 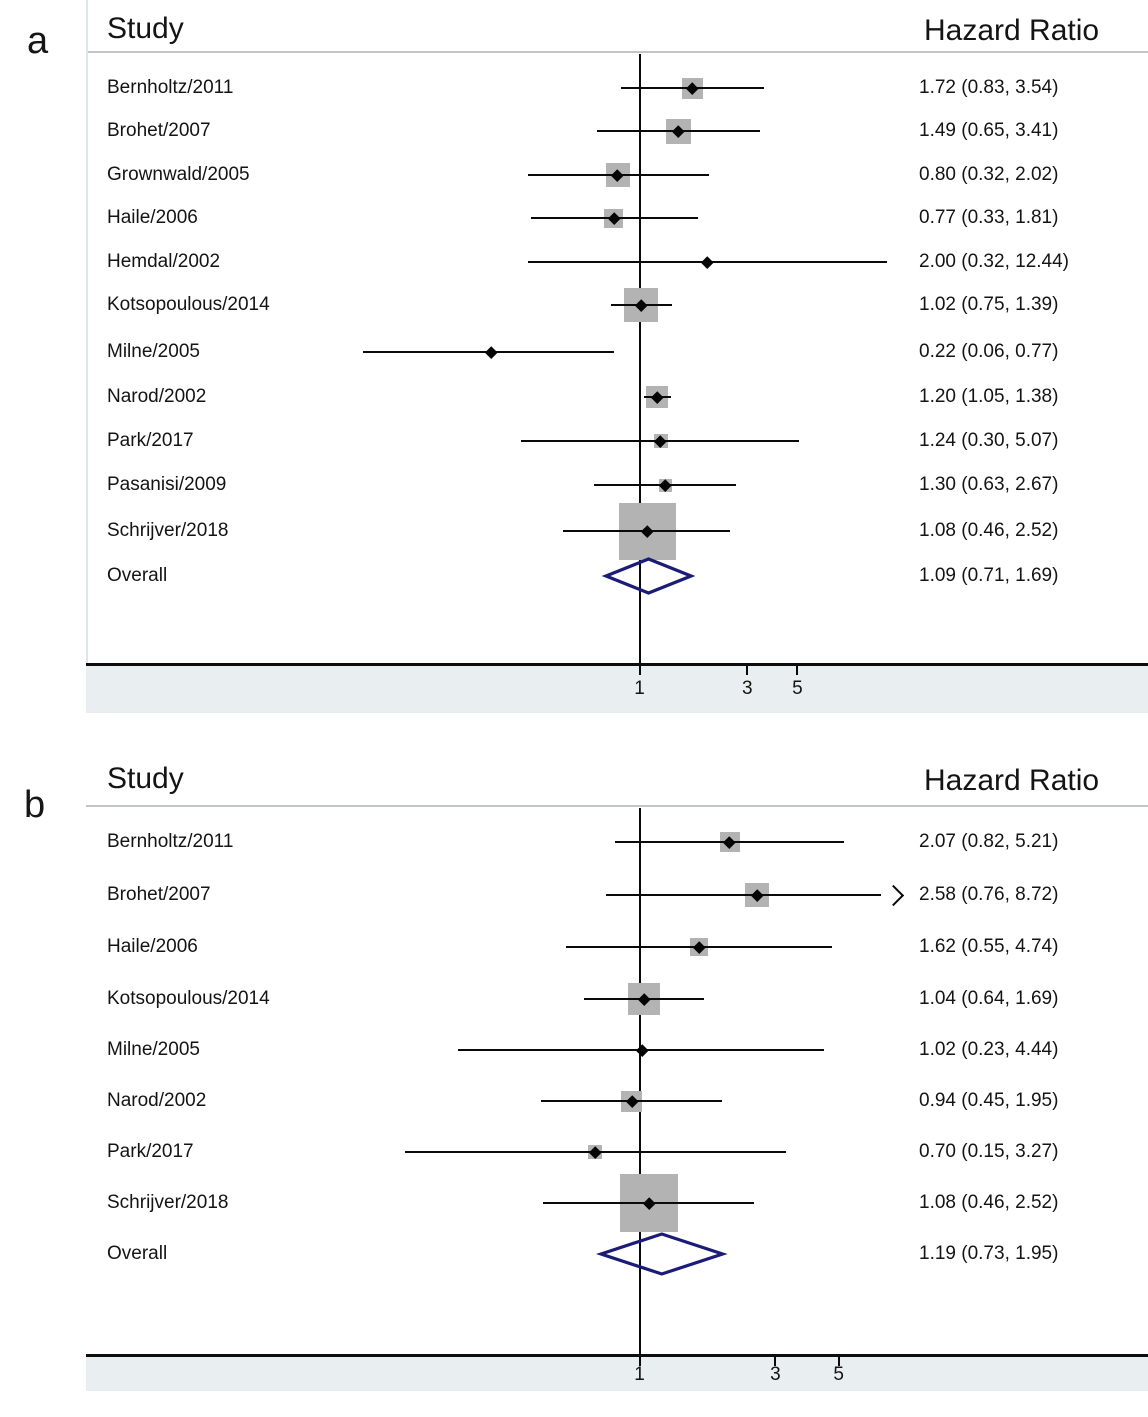 What do you see at coordinates (989, 1049) in the screenshot?
I see `hr-value: 1.02 (0.23, 4.44)` at bounding box center [989, 1049].